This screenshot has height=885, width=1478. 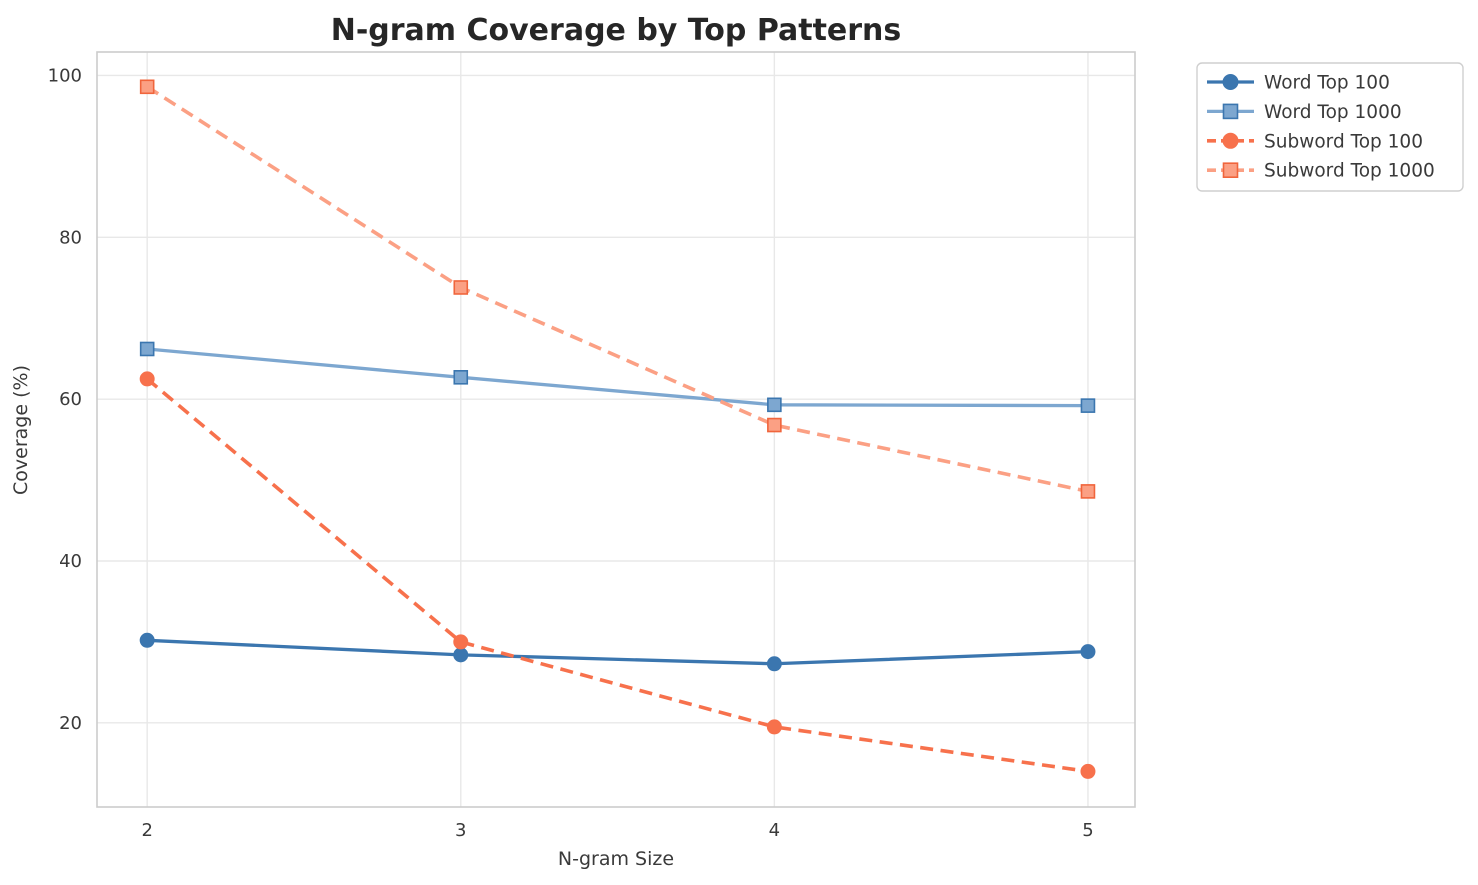 I want to click on legend-item-label: Subword Top 100, so click(x=1343, y=141).